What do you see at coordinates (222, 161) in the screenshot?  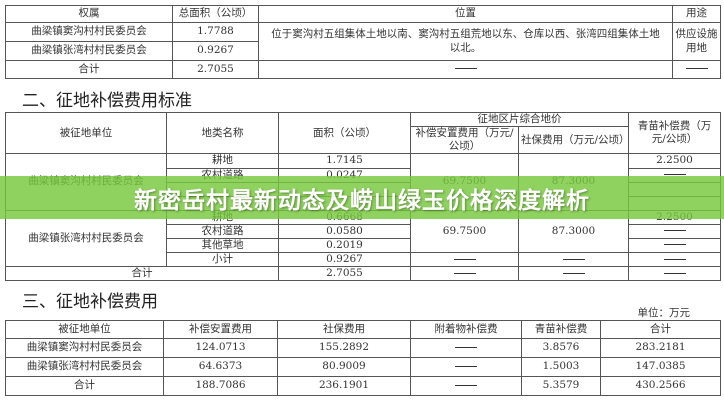 I see `type-cell: 耕地` at bounding box center [222, 161].